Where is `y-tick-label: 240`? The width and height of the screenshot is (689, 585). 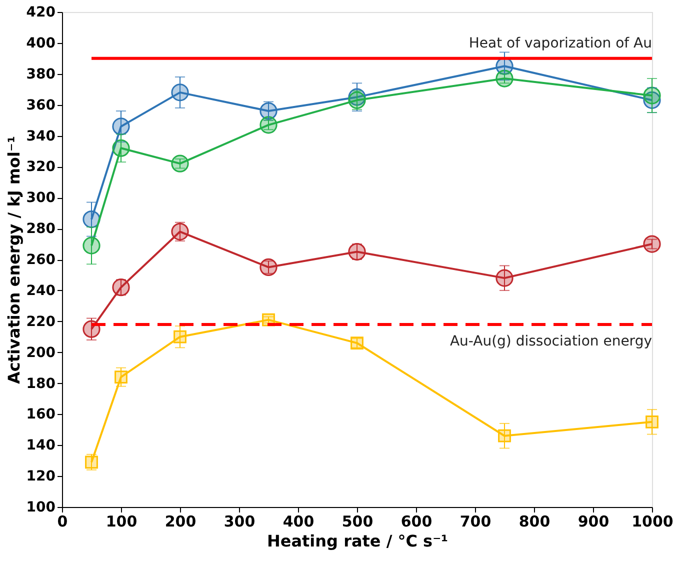
y-tick-label: 240 is located at coordinates (41, 290).